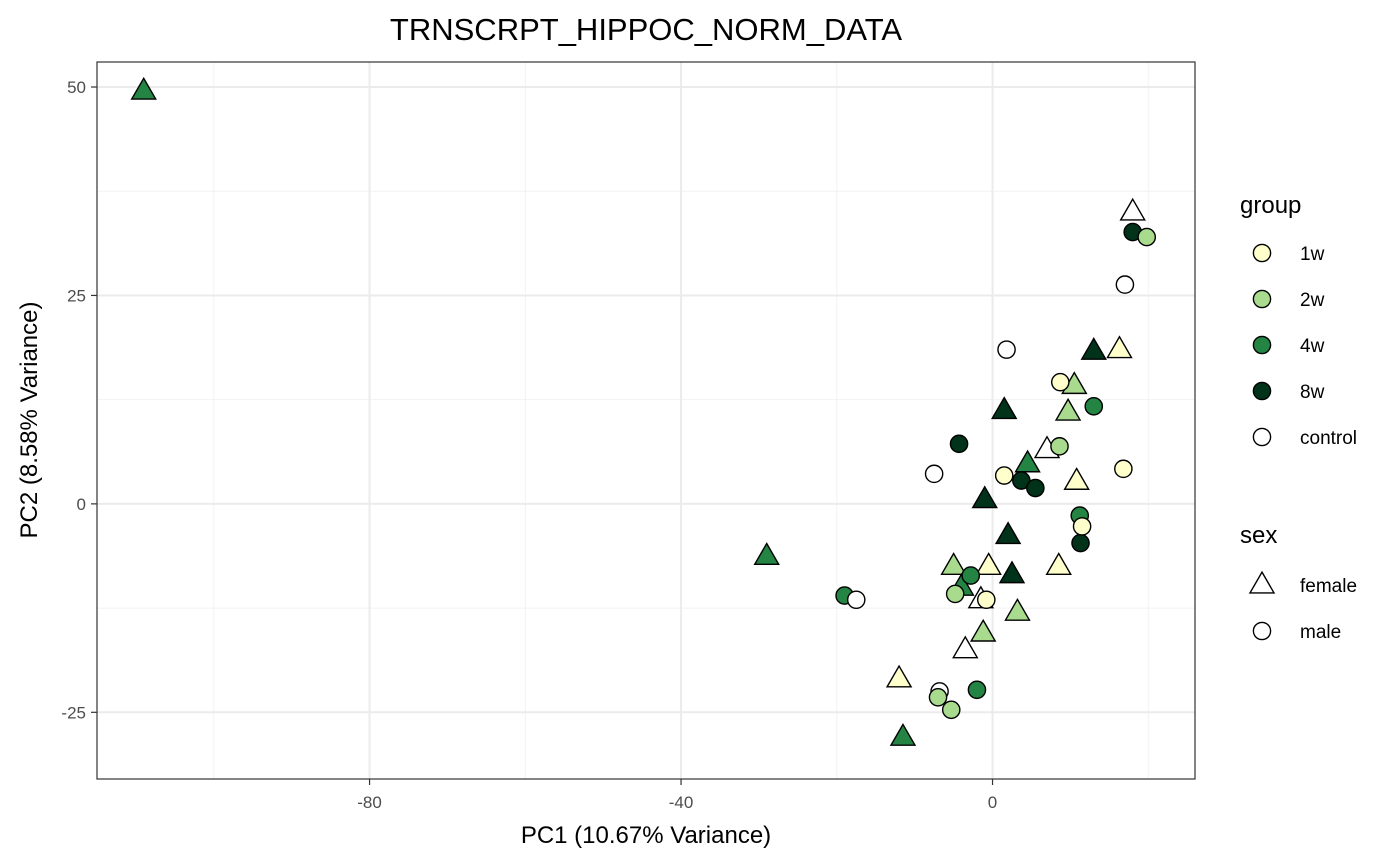 The image size is (1400, 865). What do you see at coordinates (1262, 345) in the screenshot?
I see `legend-key-4w` at bounding box center [1262, 345].